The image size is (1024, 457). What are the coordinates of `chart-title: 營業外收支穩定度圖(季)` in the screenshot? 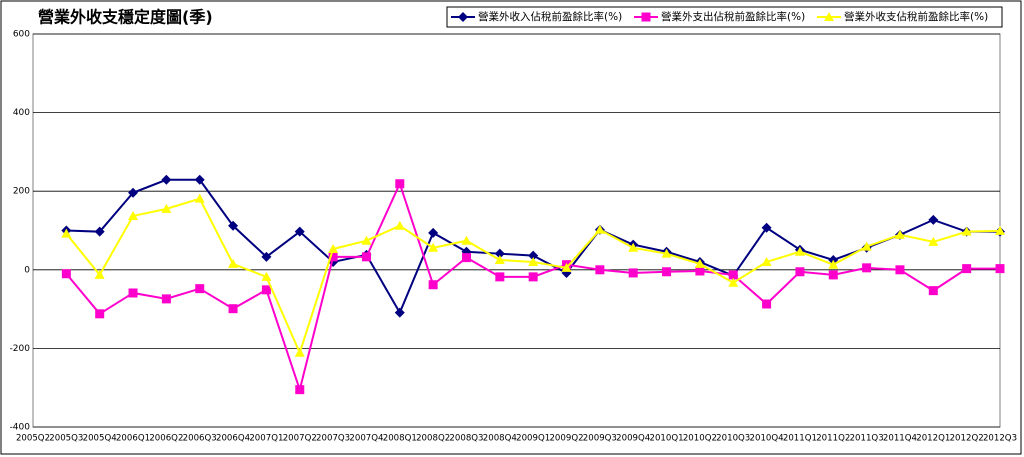 It's located at (125, 17).